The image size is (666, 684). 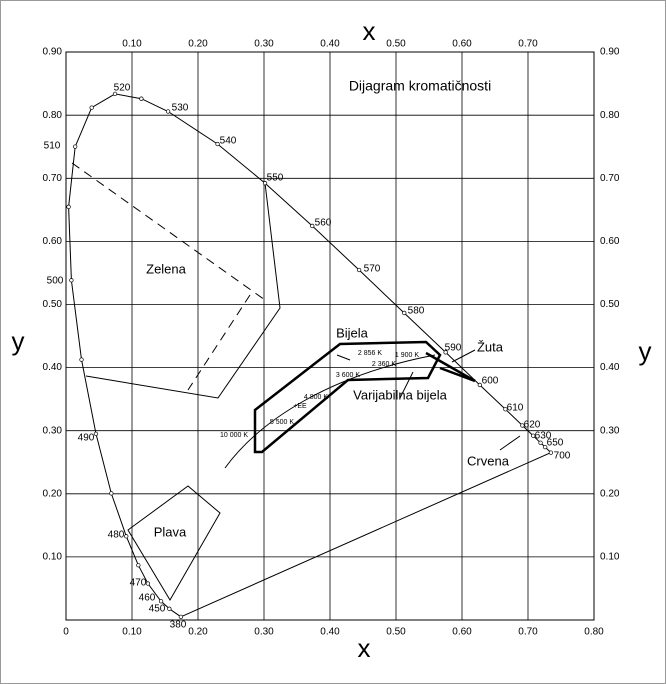 I want to click on wavelength-label: 650, so click(x=555, y=443).